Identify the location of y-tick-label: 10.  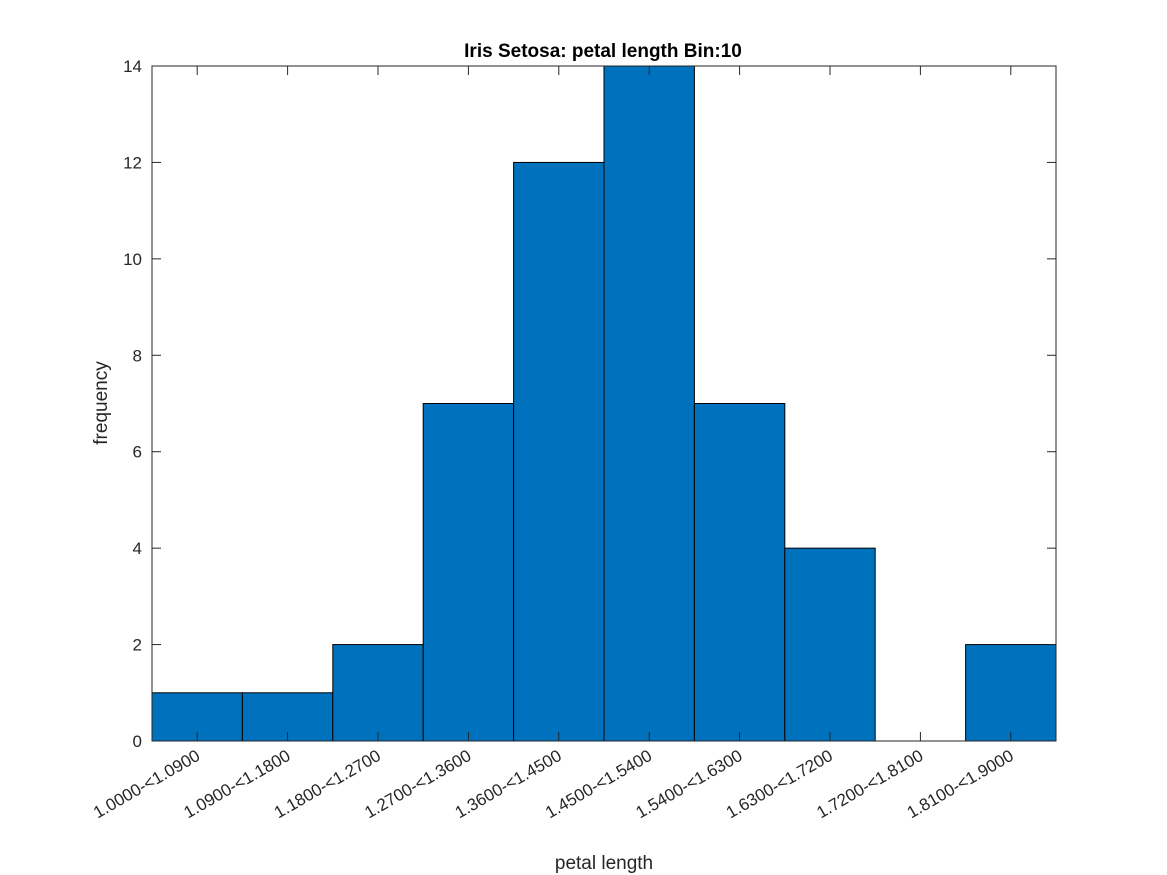
(132, 259).